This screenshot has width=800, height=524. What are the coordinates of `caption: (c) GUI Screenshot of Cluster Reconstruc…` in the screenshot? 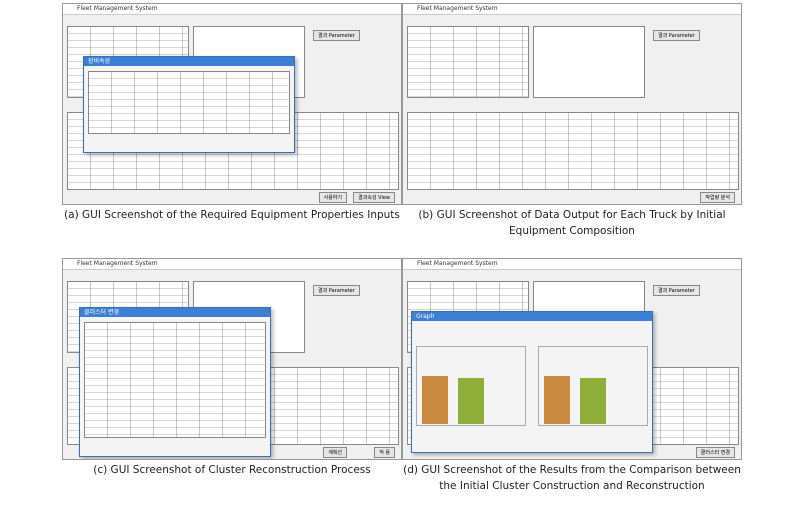 It's located at (232, 470).